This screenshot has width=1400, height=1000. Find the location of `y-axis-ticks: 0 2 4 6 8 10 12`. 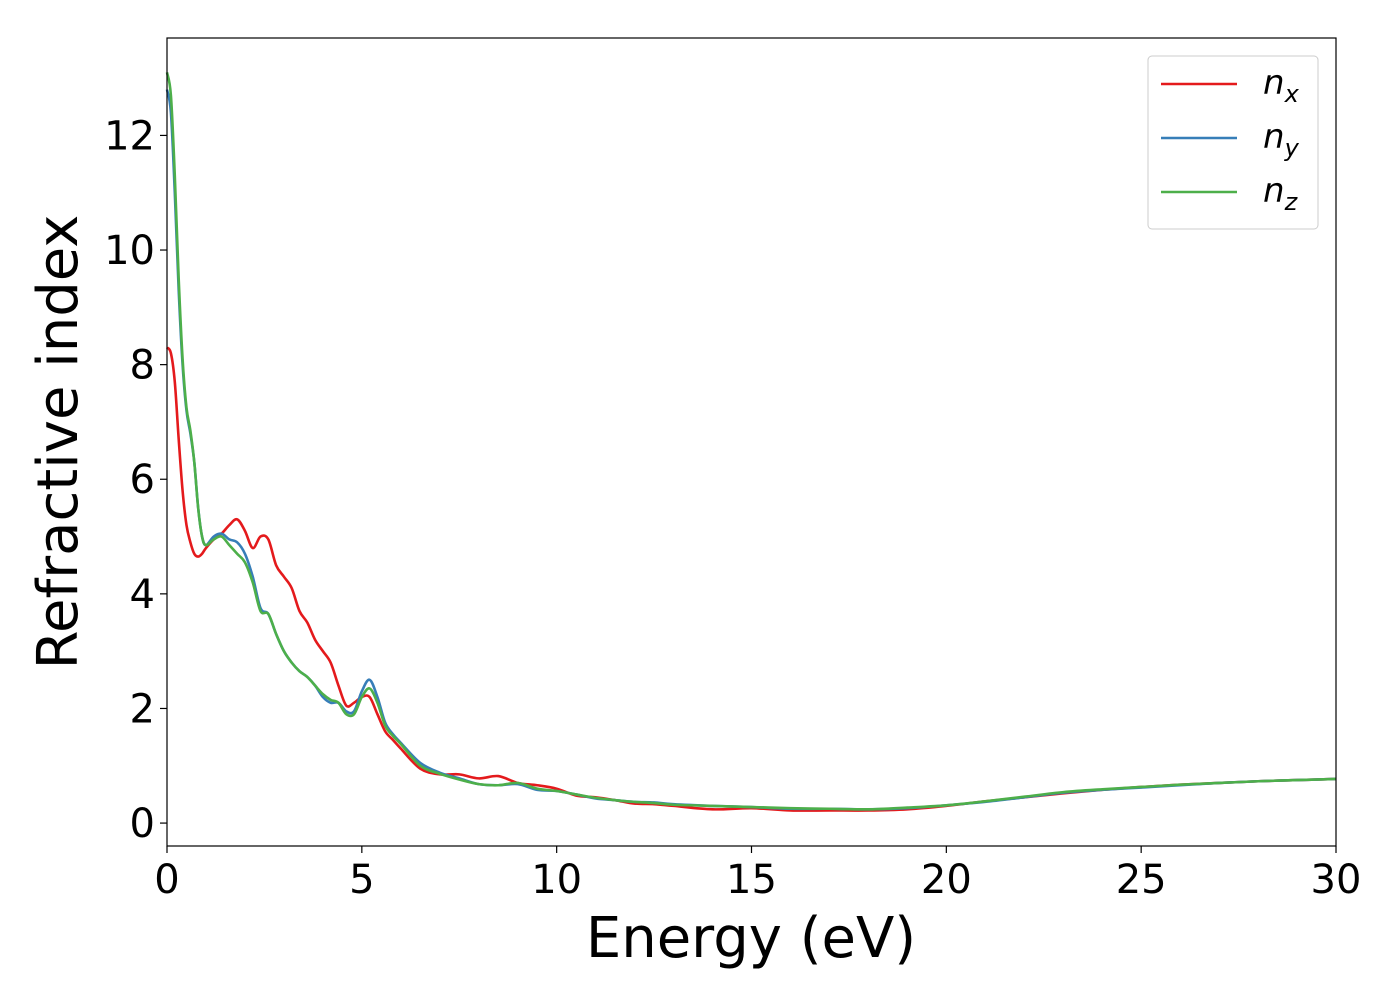

y-axis-ticks: 0 2 4 6 8 10 12 is located at coordinates (135, 480).